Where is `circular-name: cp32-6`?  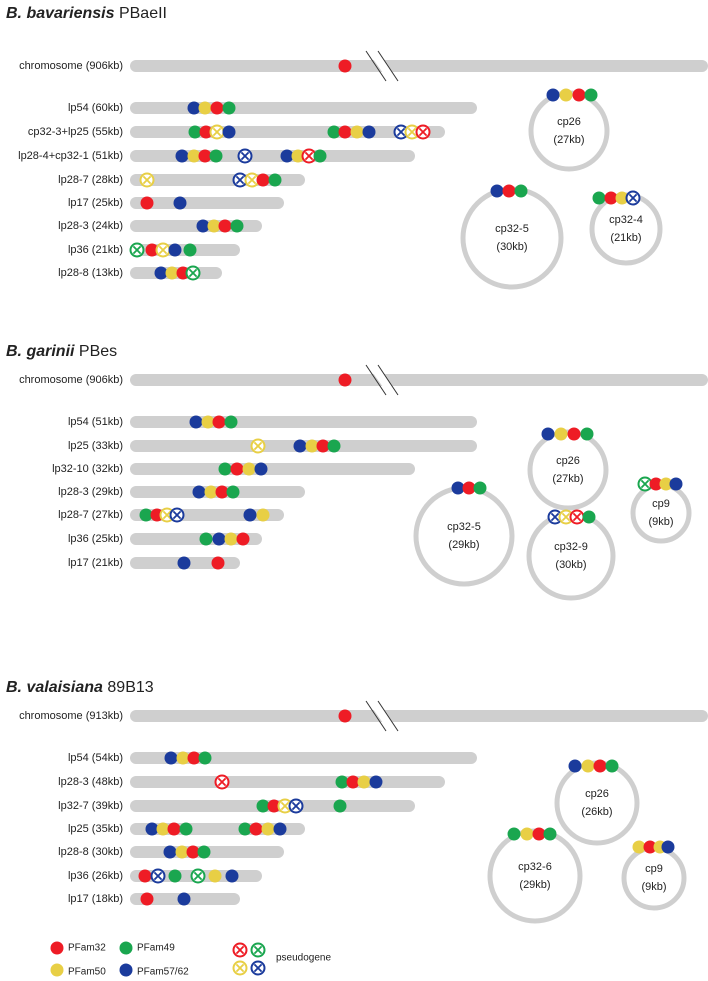 circular-name: cp32-6 is located at coordinates (535, 867).